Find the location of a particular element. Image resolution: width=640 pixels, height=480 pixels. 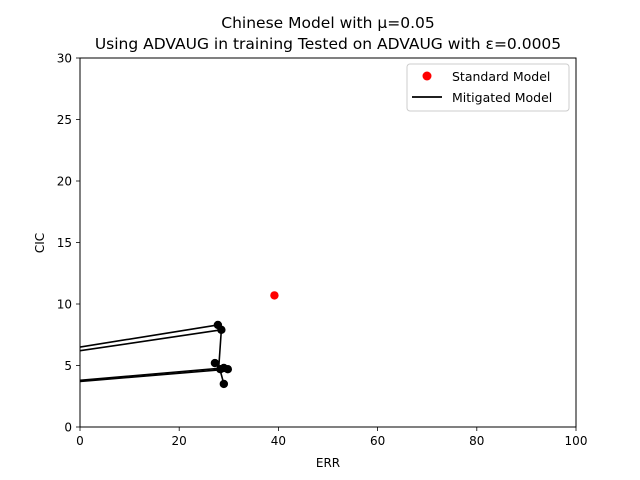

plot-area is located at coordinates (179, 340).